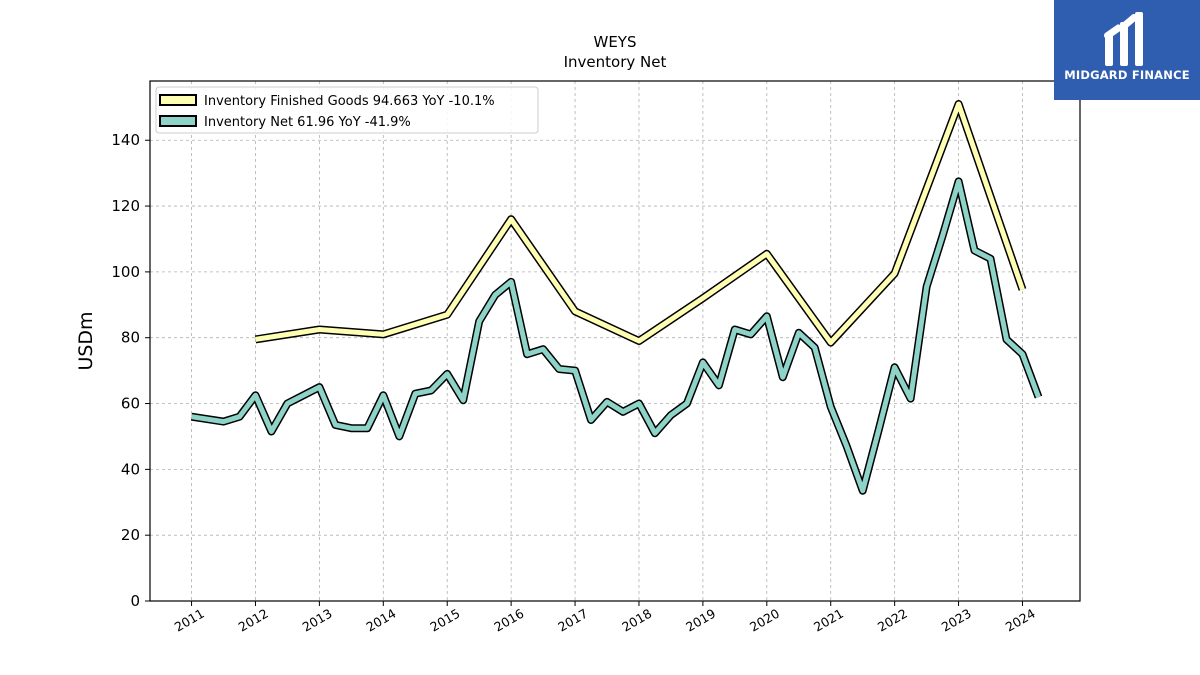  I want to click on x-tick-label: 2021, so click(828, 620).